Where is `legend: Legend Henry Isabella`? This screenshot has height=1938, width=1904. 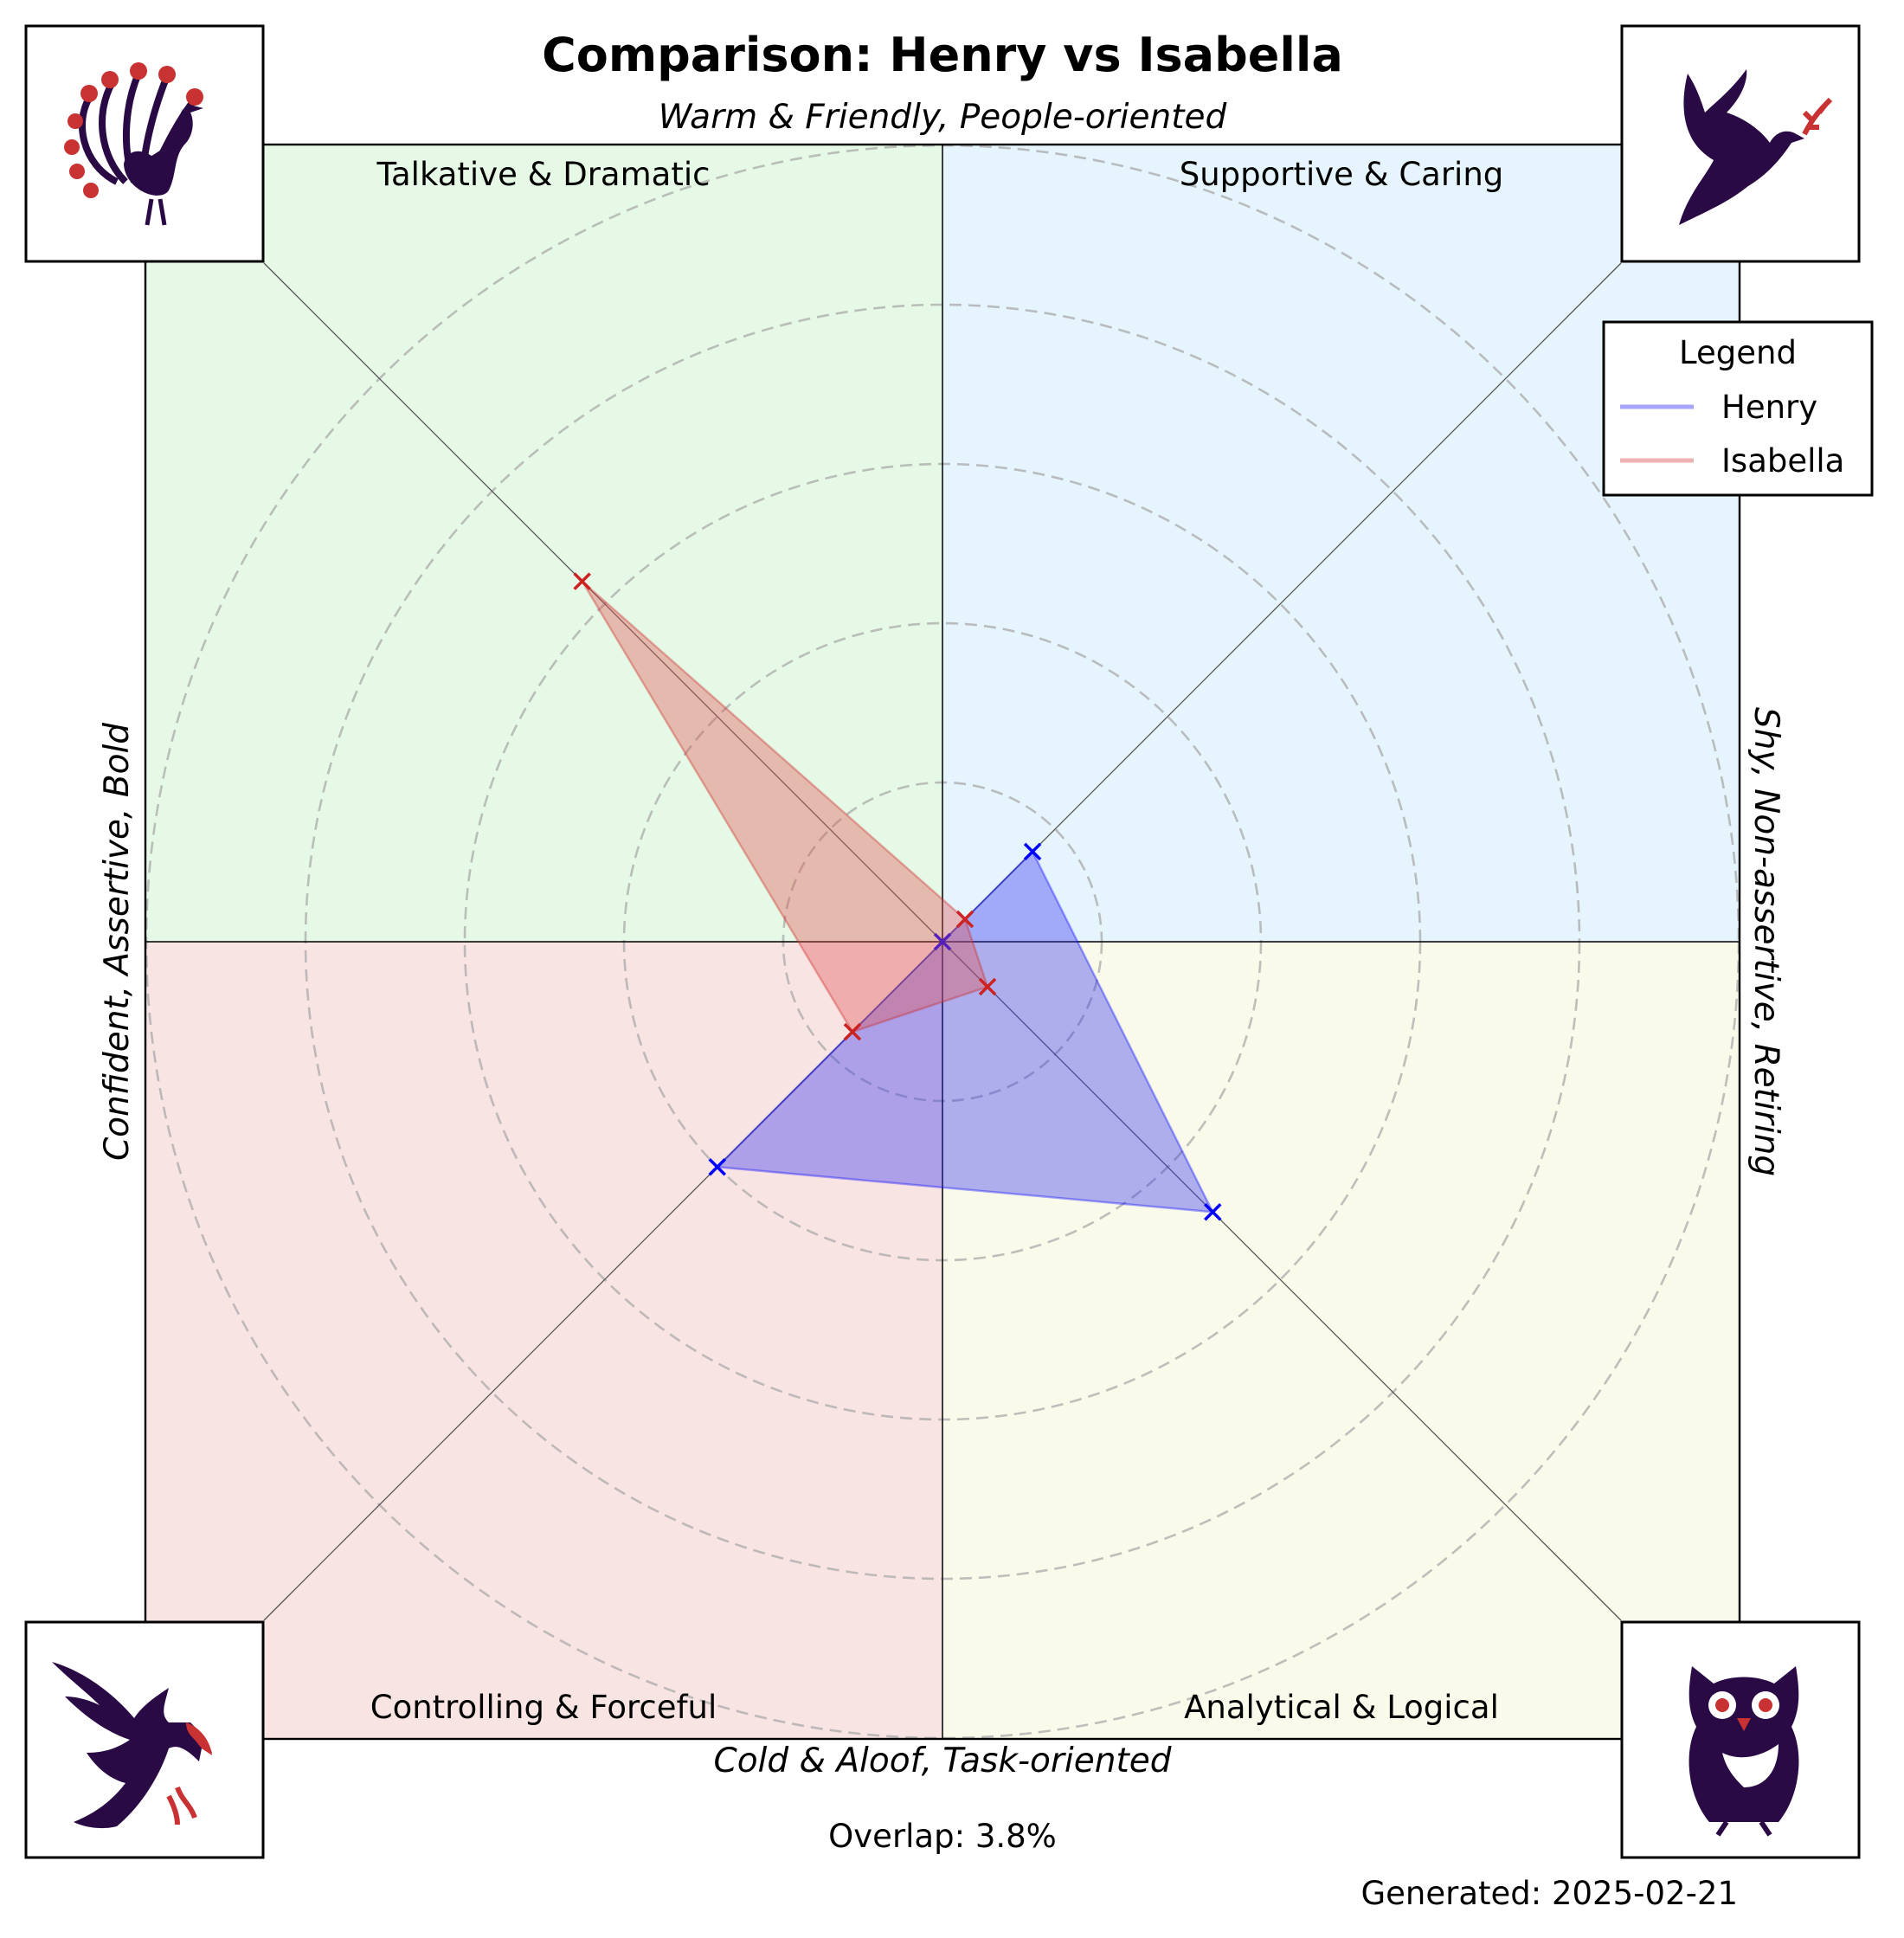 legend: Legend Henry Isabella is located at coordinates (1738, 409).